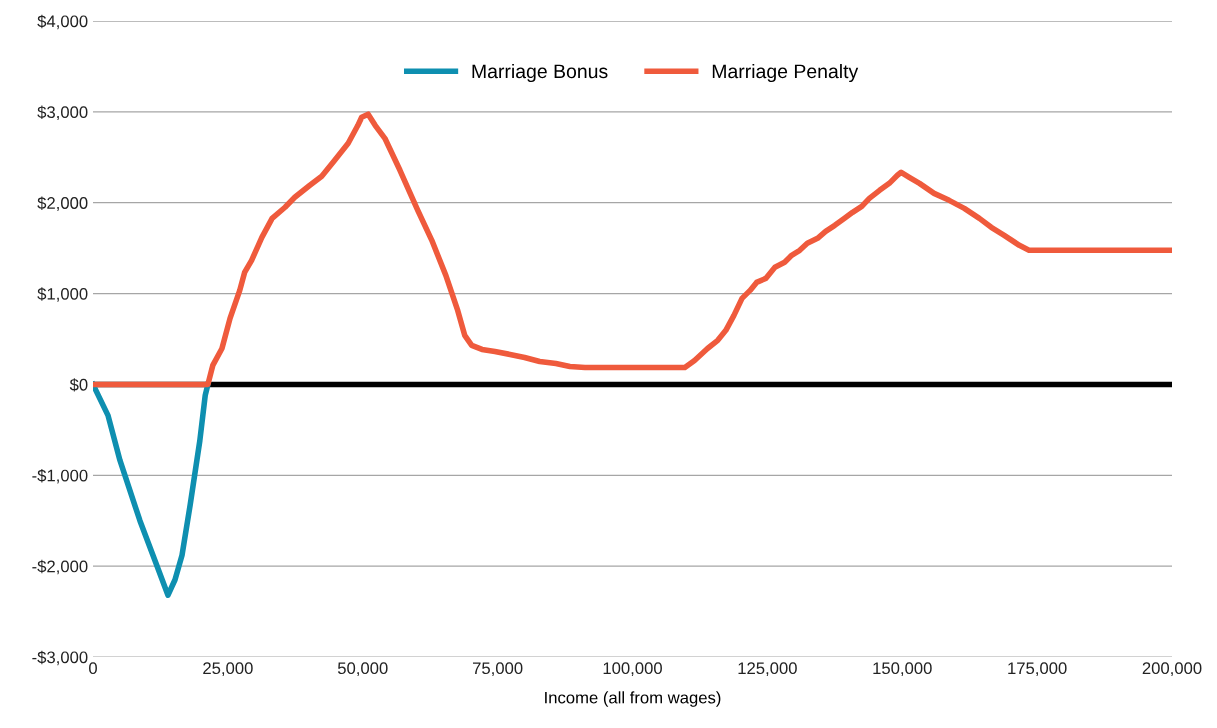 Image resolution: width=1217 pixels, height=728 pixels. Describe the element at coordinates (1037, 669) in the screenshot. I see `x-tick-label: 175,000` at that location.